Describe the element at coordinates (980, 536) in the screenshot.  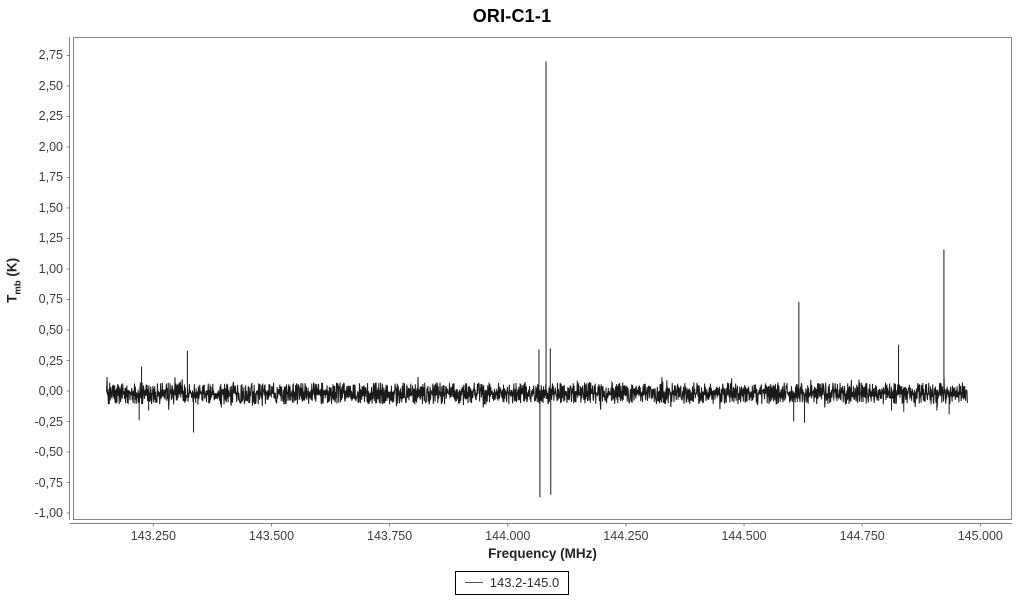
I see `x-tick-label: 145.000` at that location.